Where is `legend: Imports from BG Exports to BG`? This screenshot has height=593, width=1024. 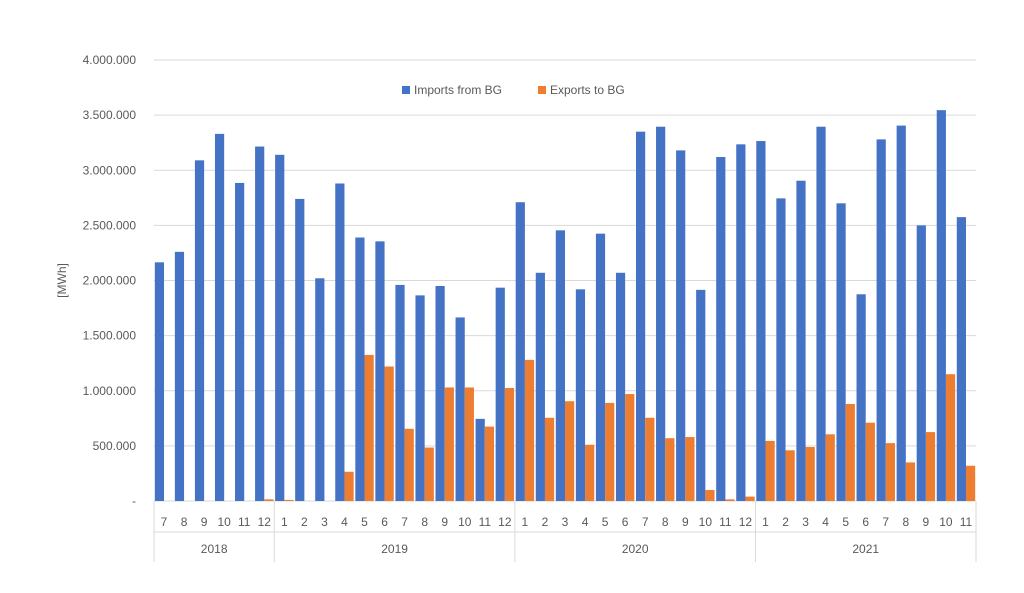 legend: Imports from BG Exports to BG is located at coordinates (513, 90).